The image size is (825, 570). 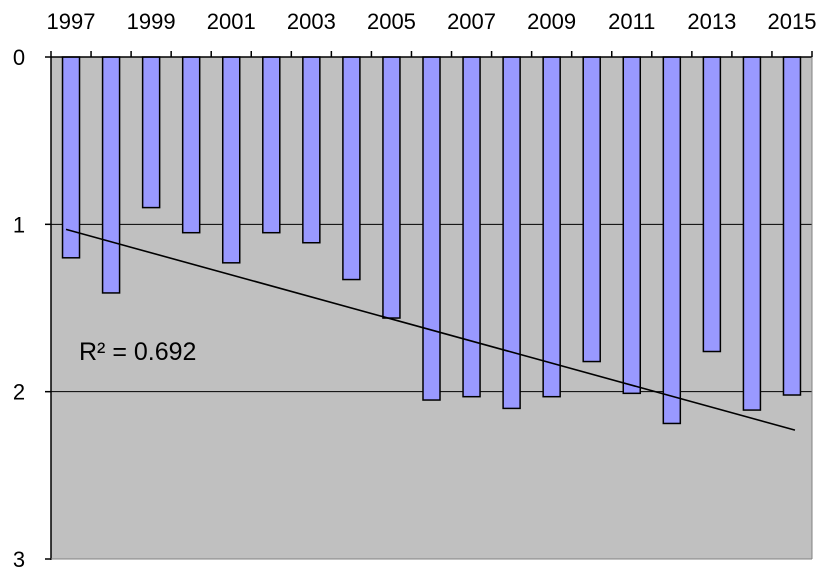 What do you see at coordinates (311, 150) in the screenshot?
I see `bar-2003` at bounding box center [311, 150].